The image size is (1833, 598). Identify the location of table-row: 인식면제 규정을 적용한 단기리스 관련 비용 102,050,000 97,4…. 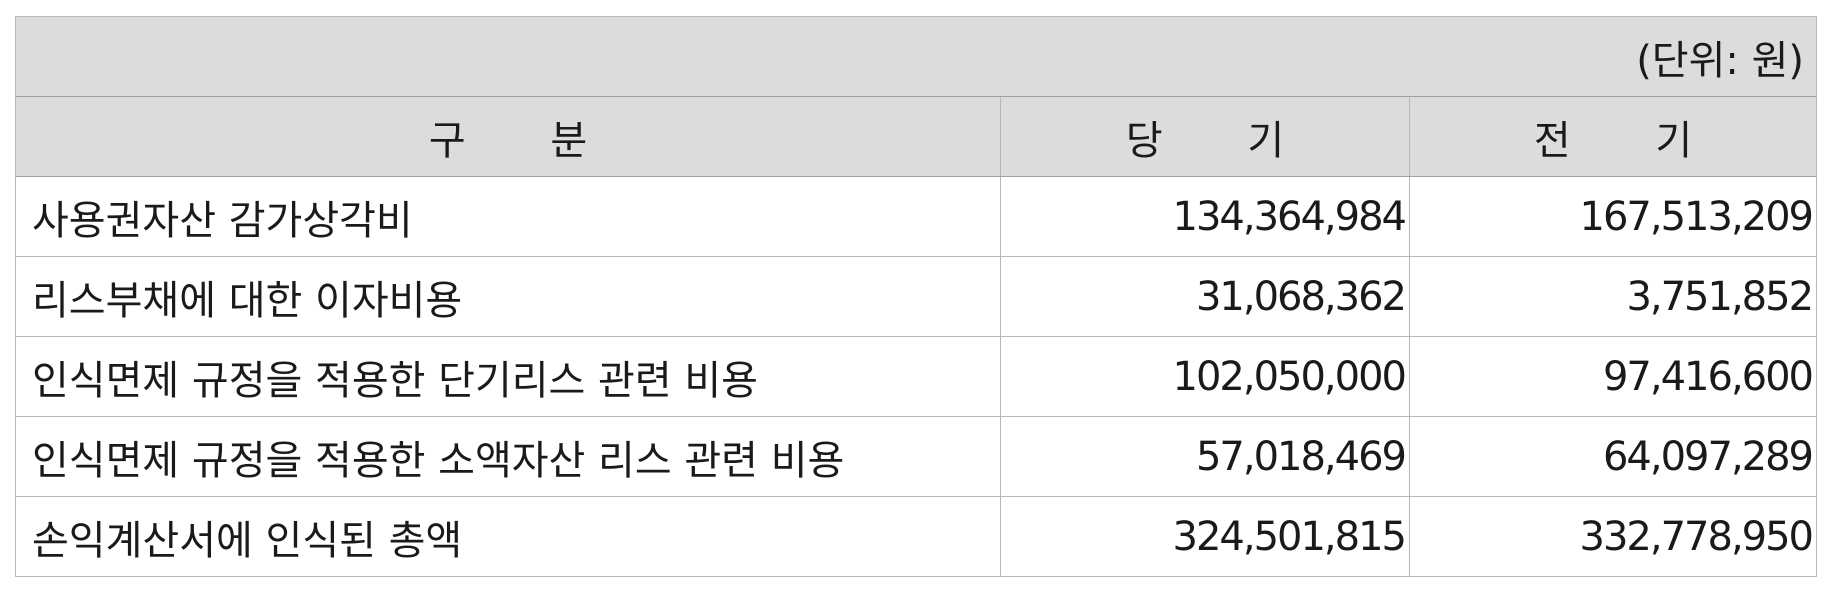
(916, 376).